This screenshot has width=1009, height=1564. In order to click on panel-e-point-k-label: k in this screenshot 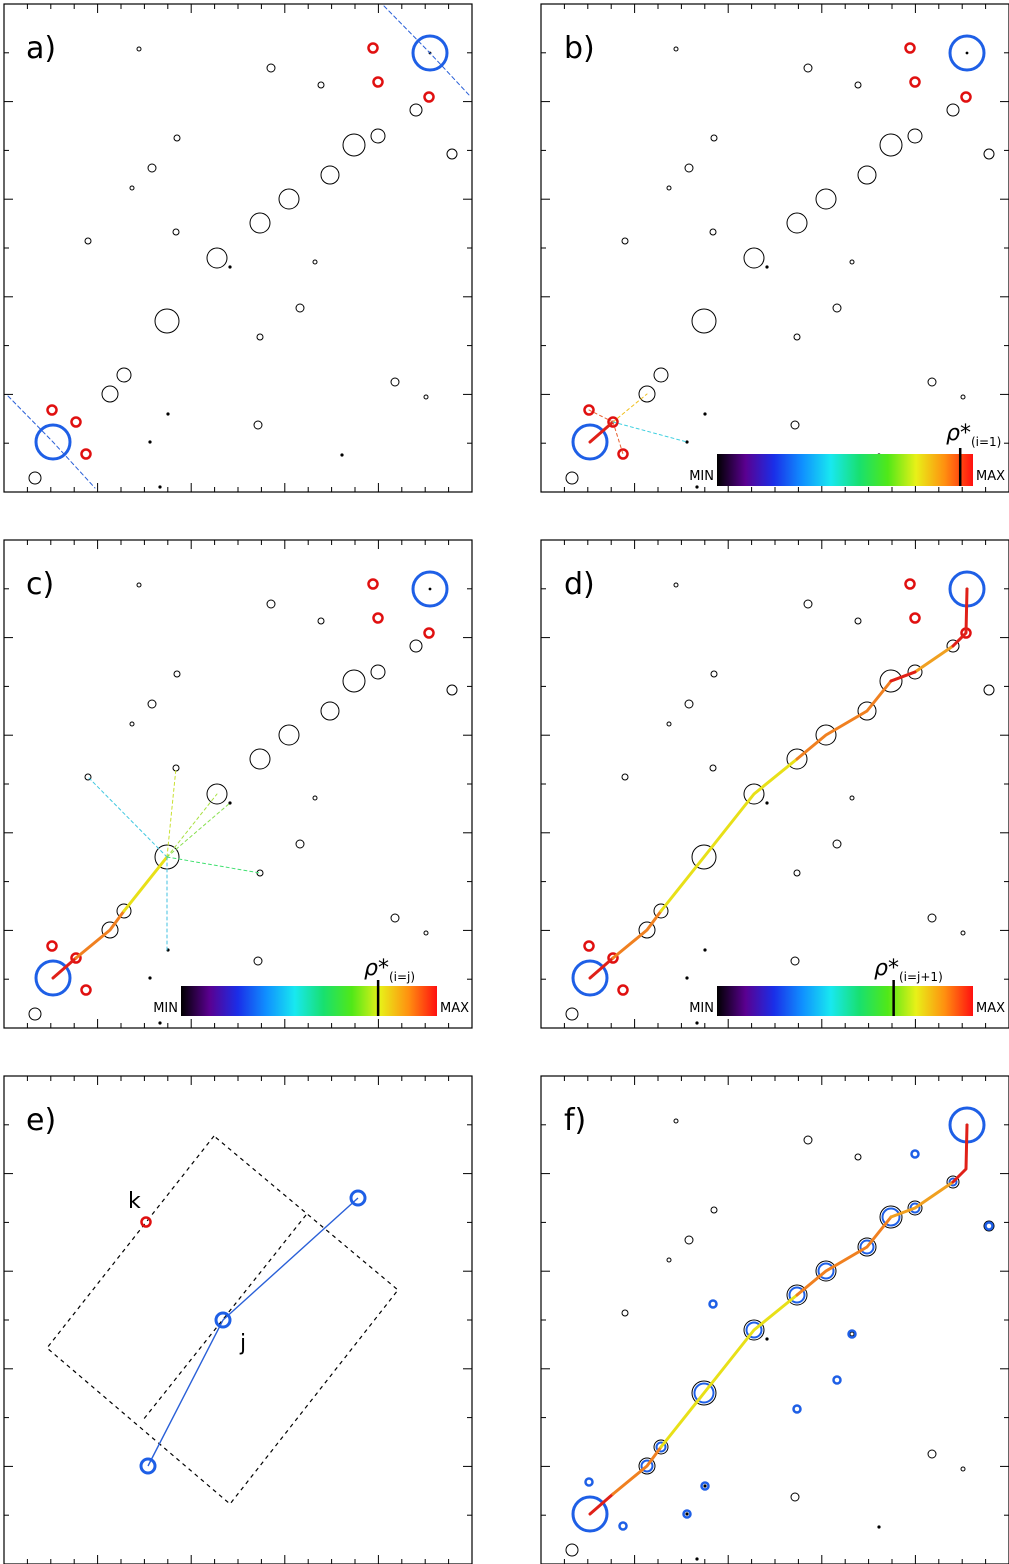, I will do `click(134, 1201)`.